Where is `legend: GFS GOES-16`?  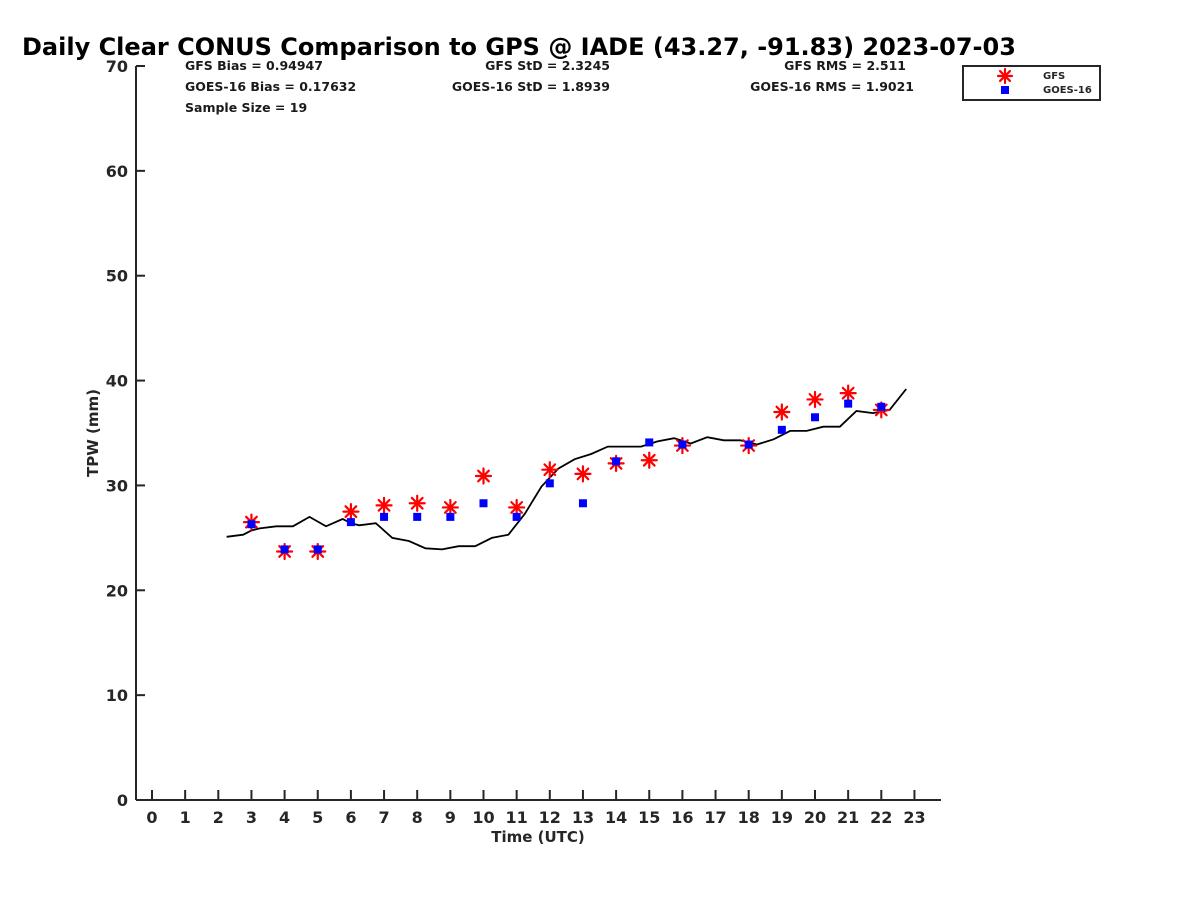
legend: GFS GOES-16 is located at coordinates (1031, 83).